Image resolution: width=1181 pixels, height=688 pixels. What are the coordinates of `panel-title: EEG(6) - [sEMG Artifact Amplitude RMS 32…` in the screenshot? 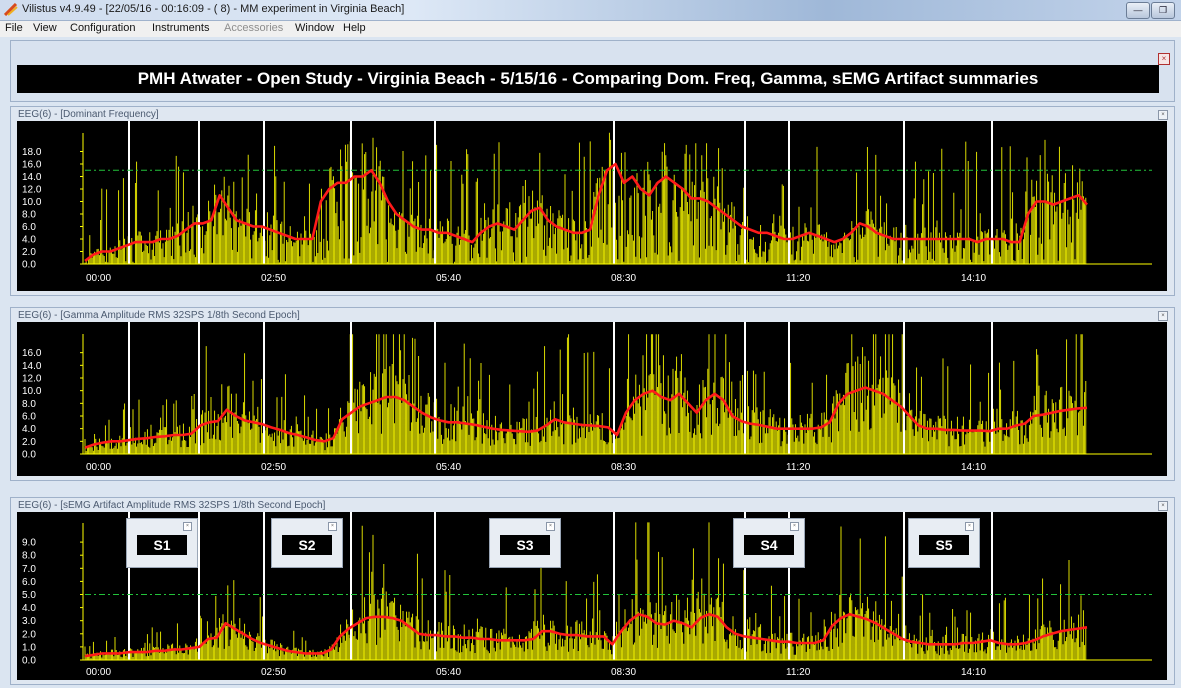 It's located at (172, 505).